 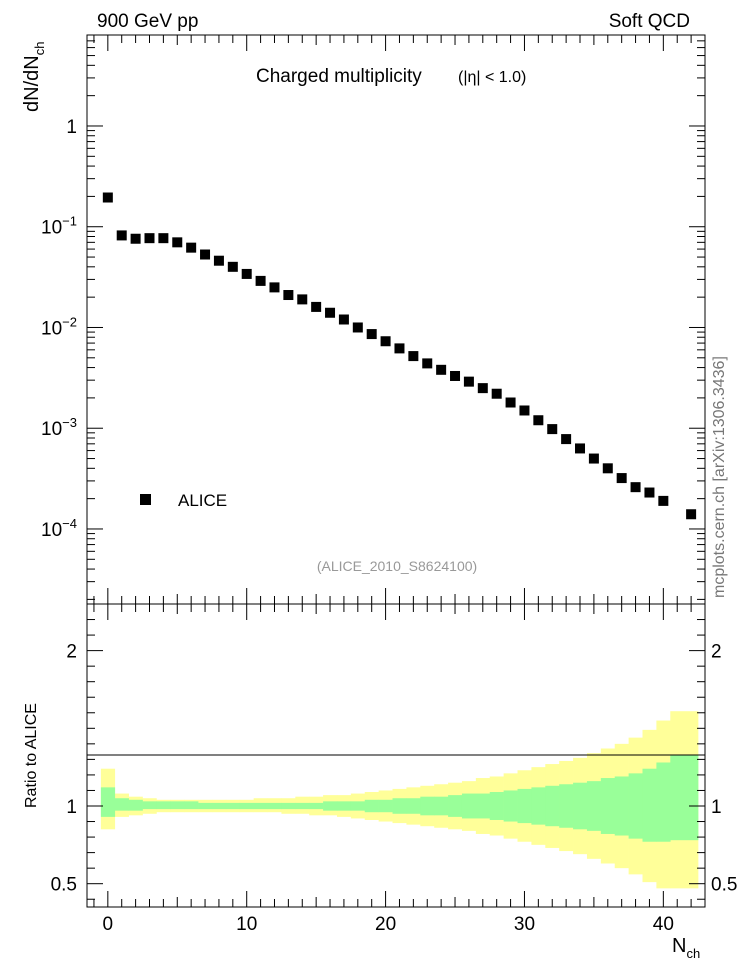 What do you see at coordinates (69, 523) in the screenshot?
I see `y-tick-label-exp: −4` at bounding box center [69, 523].